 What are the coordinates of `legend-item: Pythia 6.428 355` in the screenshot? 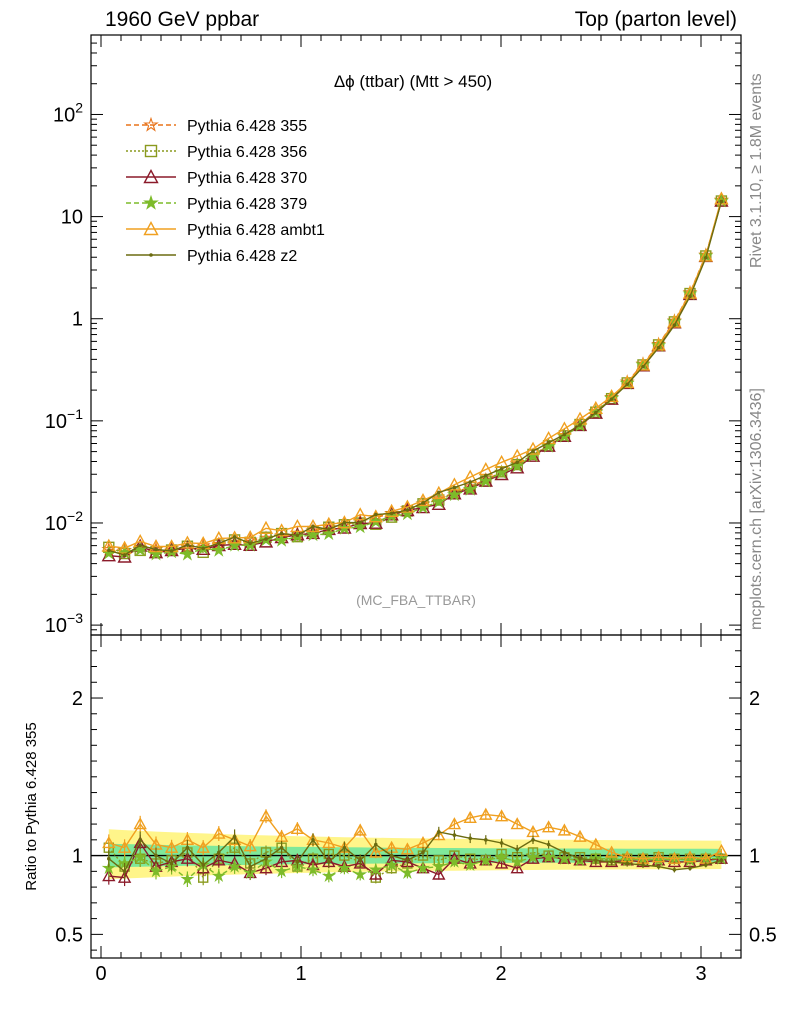 It's located at (216, 125).